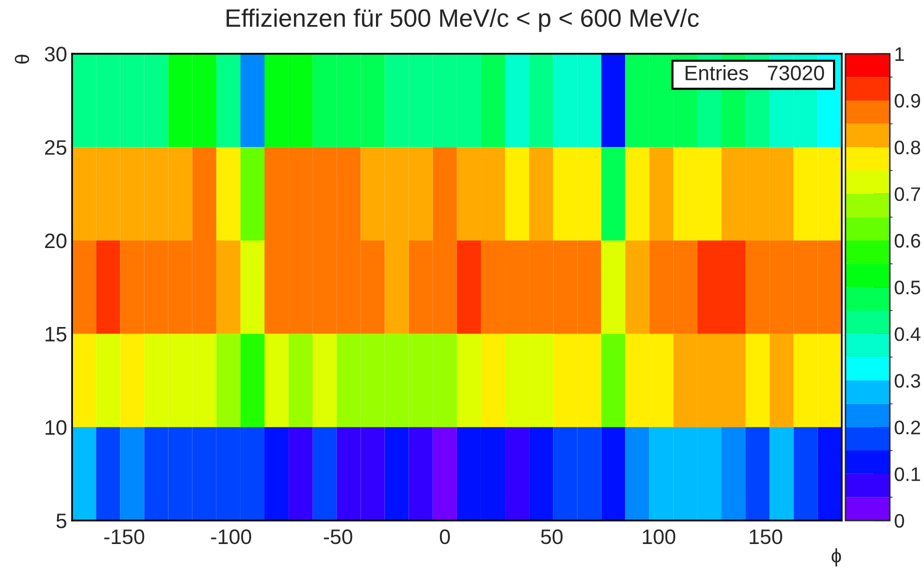  I want to click on annotation: 73020, so click(796, 73).